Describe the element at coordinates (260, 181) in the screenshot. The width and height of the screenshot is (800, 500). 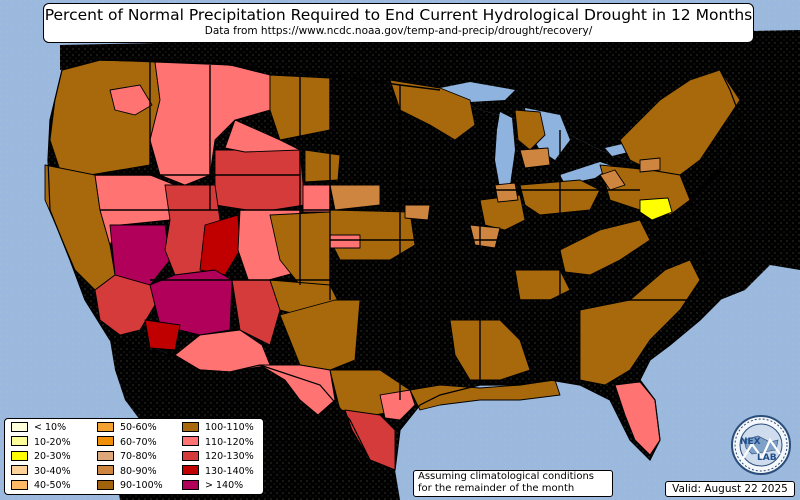
I see `region-wyoming` at that location.